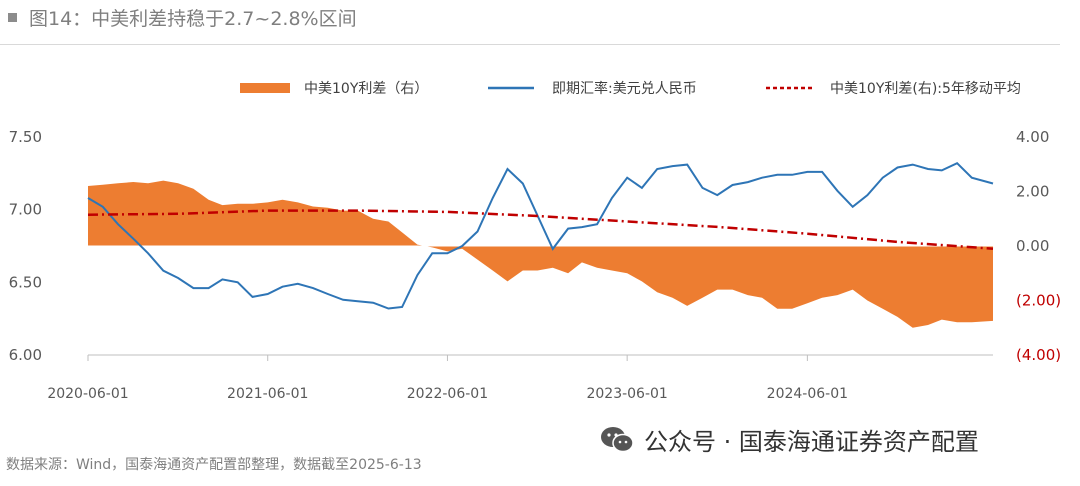  I want to click on y-left-tick-label: 6.00, so click(25, 355).